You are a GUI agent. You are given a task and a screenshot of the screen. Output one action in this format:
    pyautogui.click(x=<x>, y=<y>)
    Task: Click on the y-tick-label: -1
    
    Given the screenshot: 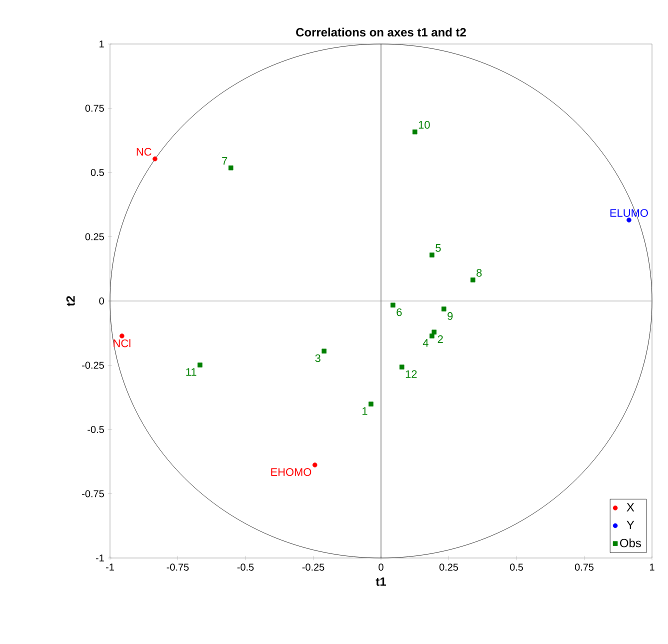 What is the action you would take?
    pyautogui.click(x=100, y=558)
    